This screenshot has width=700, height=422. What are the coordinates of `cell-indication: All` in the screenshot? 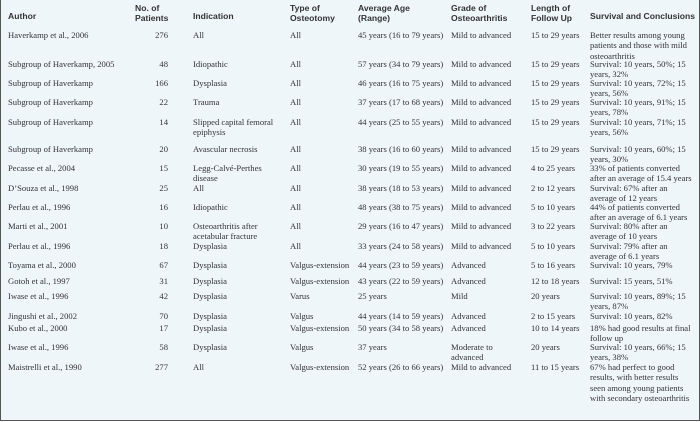 It's located at (198, 35).